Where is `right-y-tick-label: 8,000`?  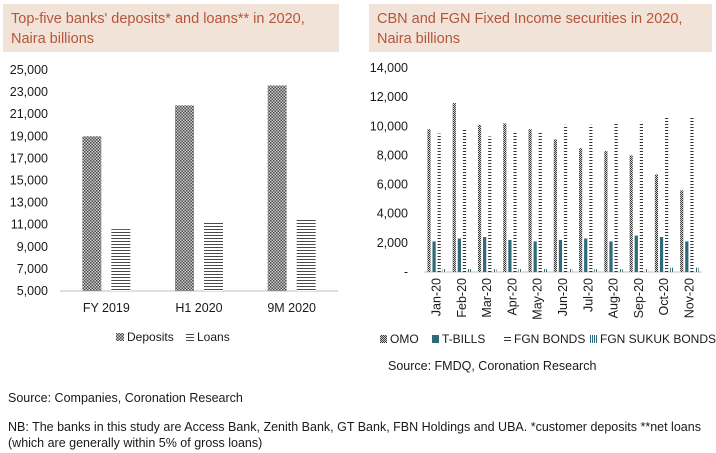 right-y-tick-label: 8,000 is located at coordinates (392, 155).